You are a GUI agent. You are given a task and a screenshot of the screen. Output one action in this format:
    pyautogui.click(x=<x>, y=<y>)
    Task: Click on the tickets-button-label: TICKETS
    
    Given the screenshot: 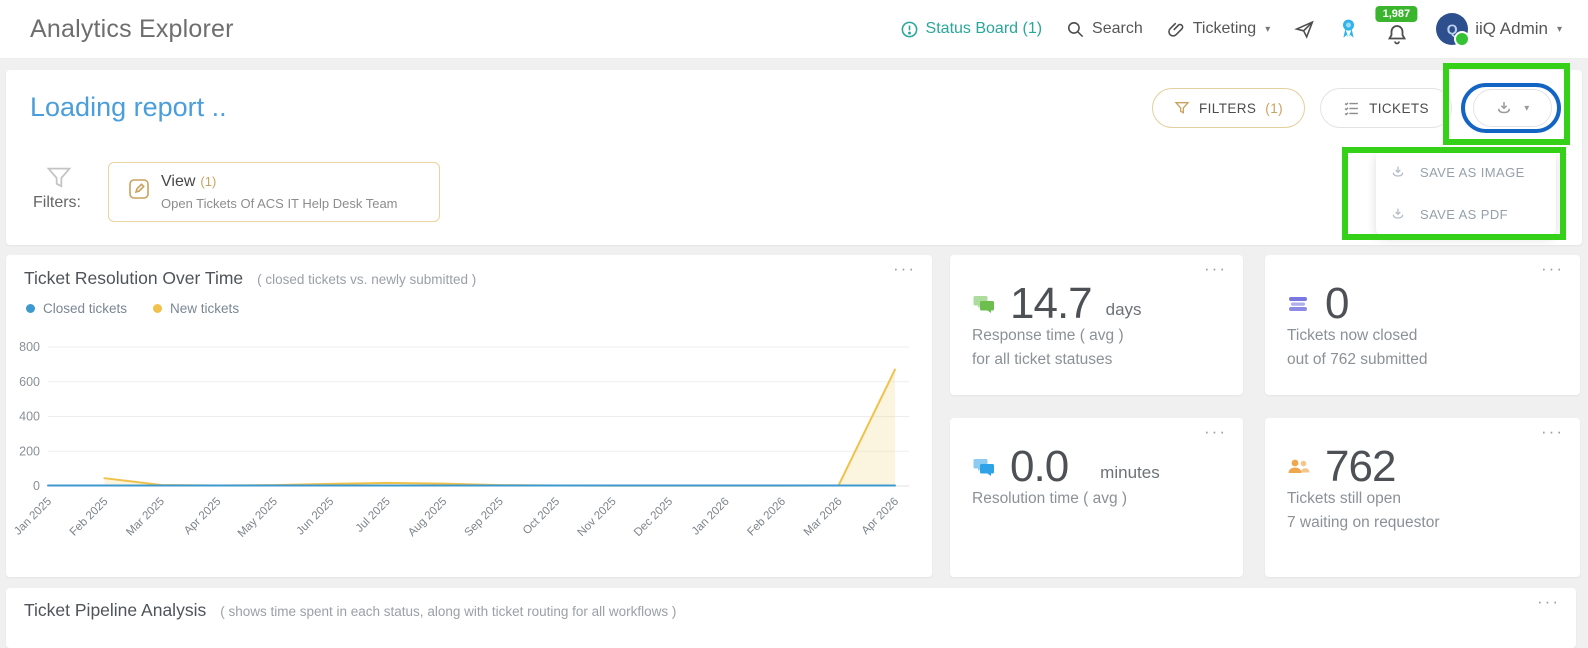 What is the action you would take?
    pyautogui.click(x=1399, y=108)
    